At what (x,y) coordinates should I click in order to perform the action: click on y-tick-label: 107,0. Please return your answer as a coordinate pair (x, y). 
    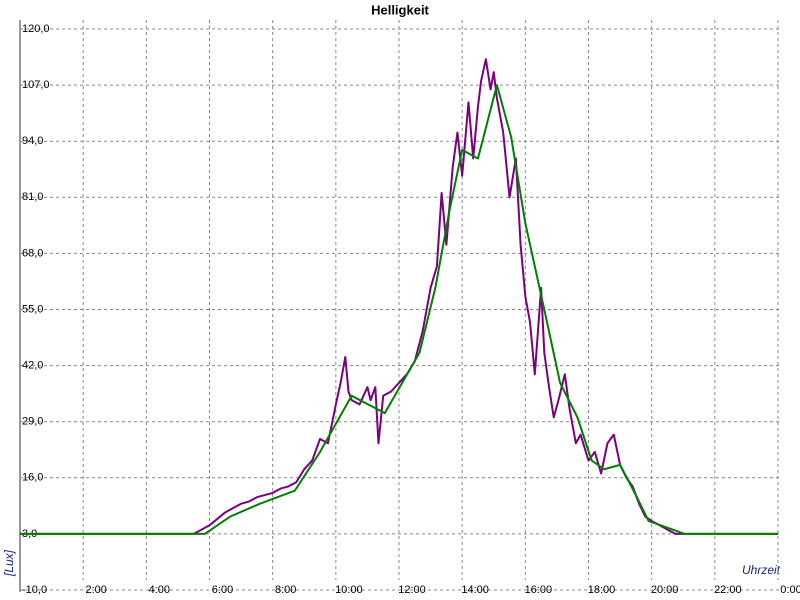
    Looking at the image, I should click on (36, 85).